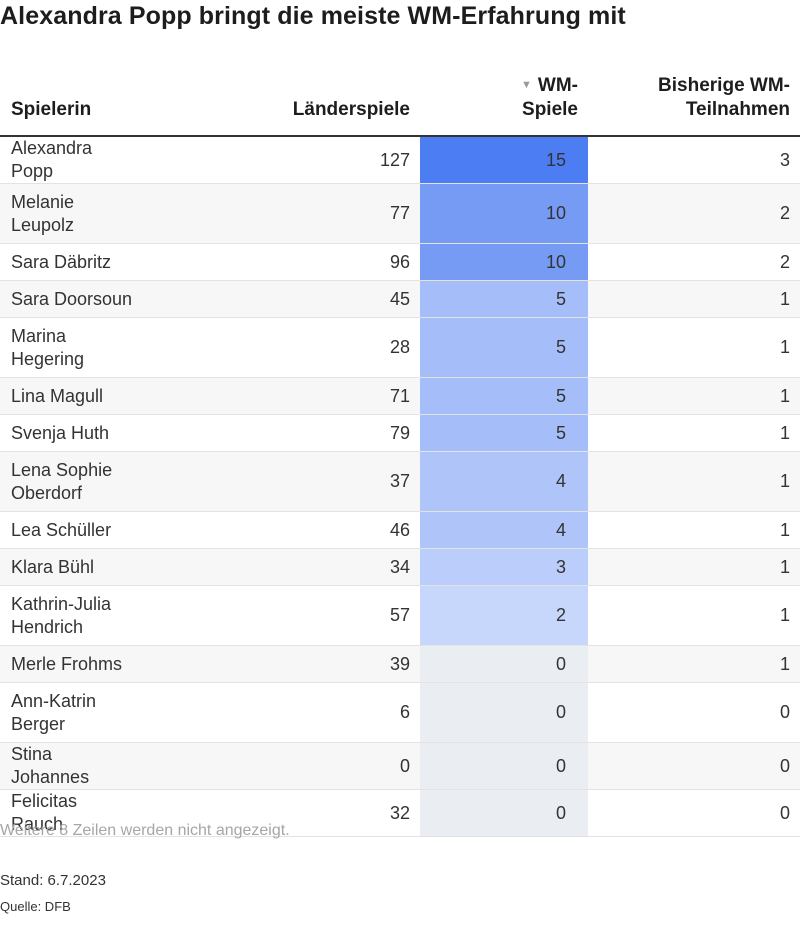 This screenshot has height=941, width=800. What do you see at coordinates (504, 160) in the screenshot?
I see `cell-wm-games: 15` at bounding box center [504, 160].